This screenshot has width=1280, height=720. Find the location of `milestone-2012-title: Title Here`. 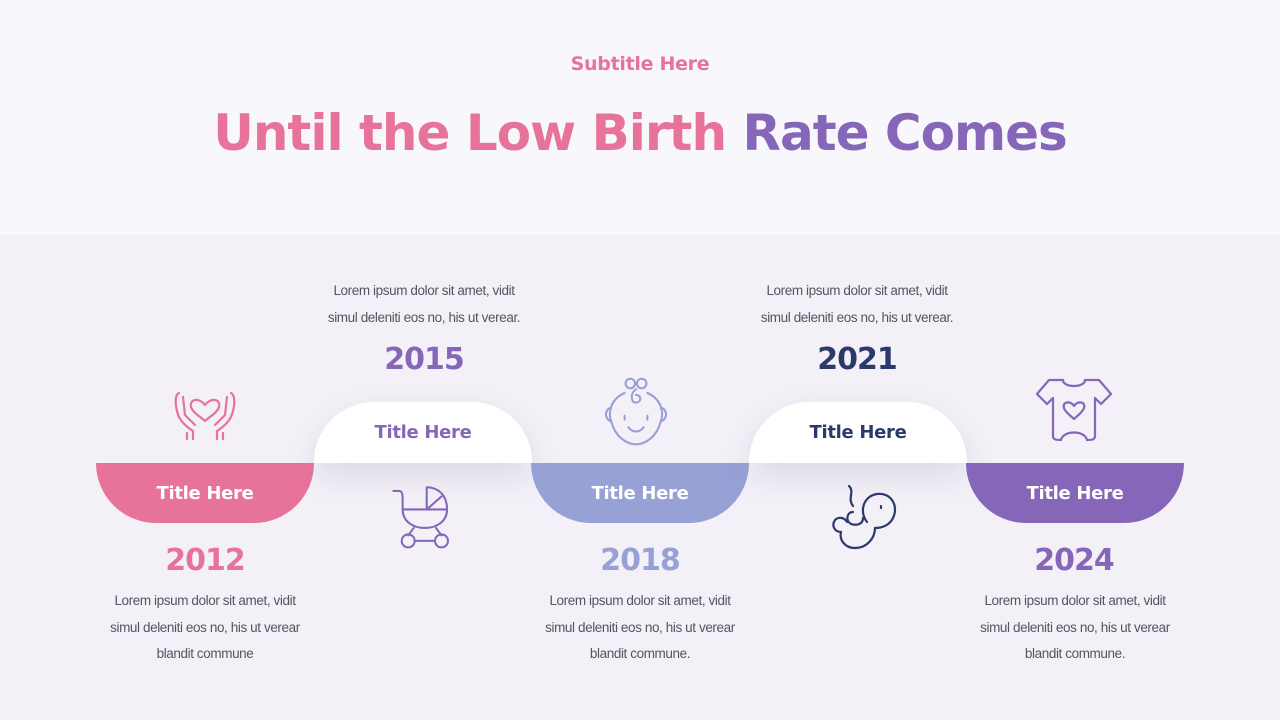

milestone-2012-title: Title Here is located at coordinates (205, 493).